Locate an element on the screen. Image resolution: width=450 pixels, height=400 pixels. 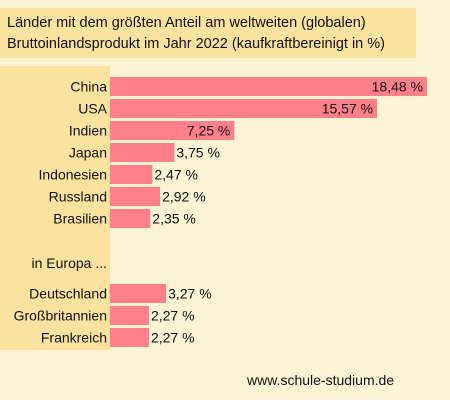
value-label-brasilien: 2,35 % is located at coordinates (174, 219).